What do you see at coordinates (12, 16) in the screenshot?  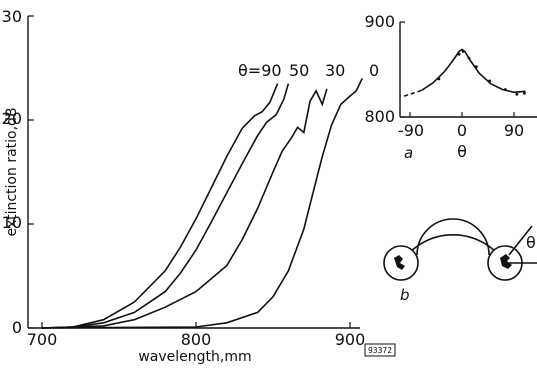 I see `y-tick-label: 30` at bounding box center [12, 16].